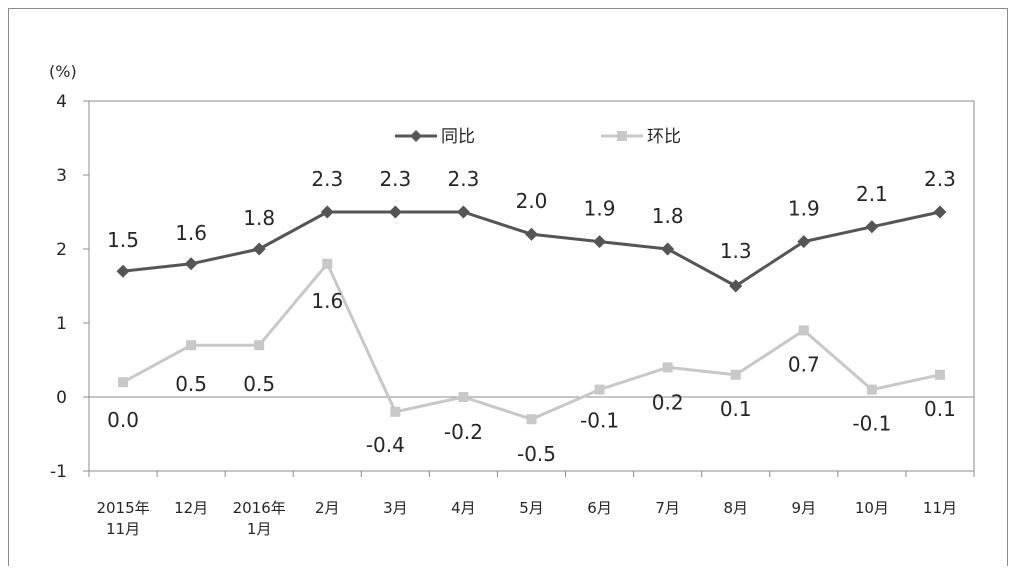  I want to click on x-tick-label: 1月, so click(259, 529).